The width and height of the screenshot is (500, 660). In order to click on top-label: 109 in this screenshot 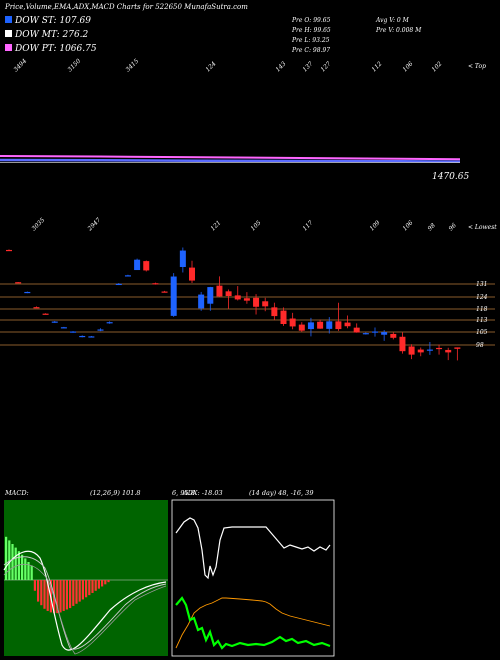, I will do `click(374, 225)`.